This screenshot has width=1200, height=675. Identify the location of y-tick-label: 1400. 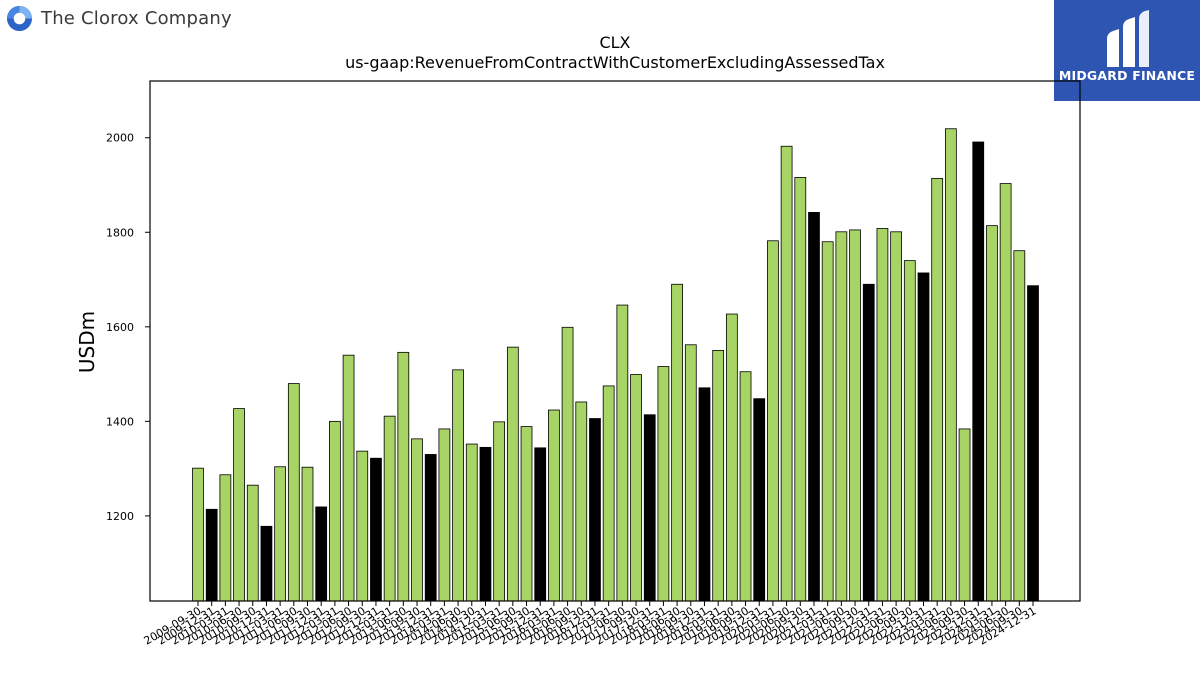
(120, 421).